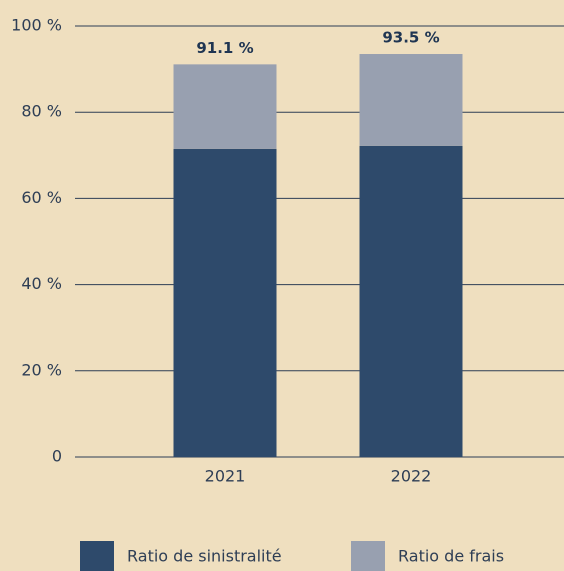 The width and height of the screenshot is (564, 571). Describe the element at coordinates (41, 283) in the screenshot. I see `y-tick-label: 40 %` at that location.